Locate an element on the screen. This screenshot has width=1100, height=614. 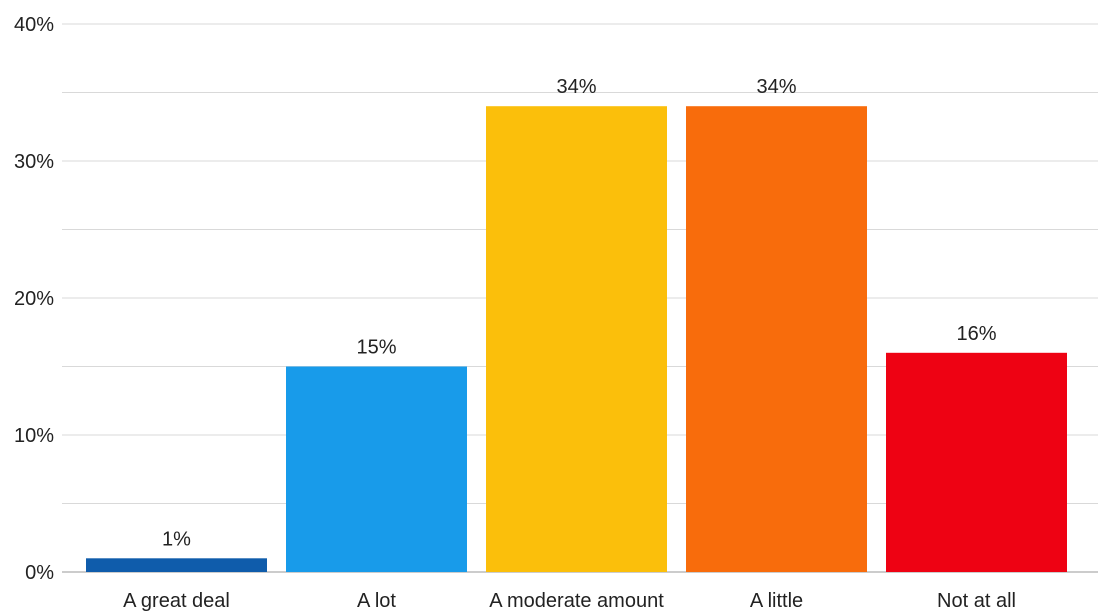
bar-value-label: 1% is located at coordinates (176, 539).